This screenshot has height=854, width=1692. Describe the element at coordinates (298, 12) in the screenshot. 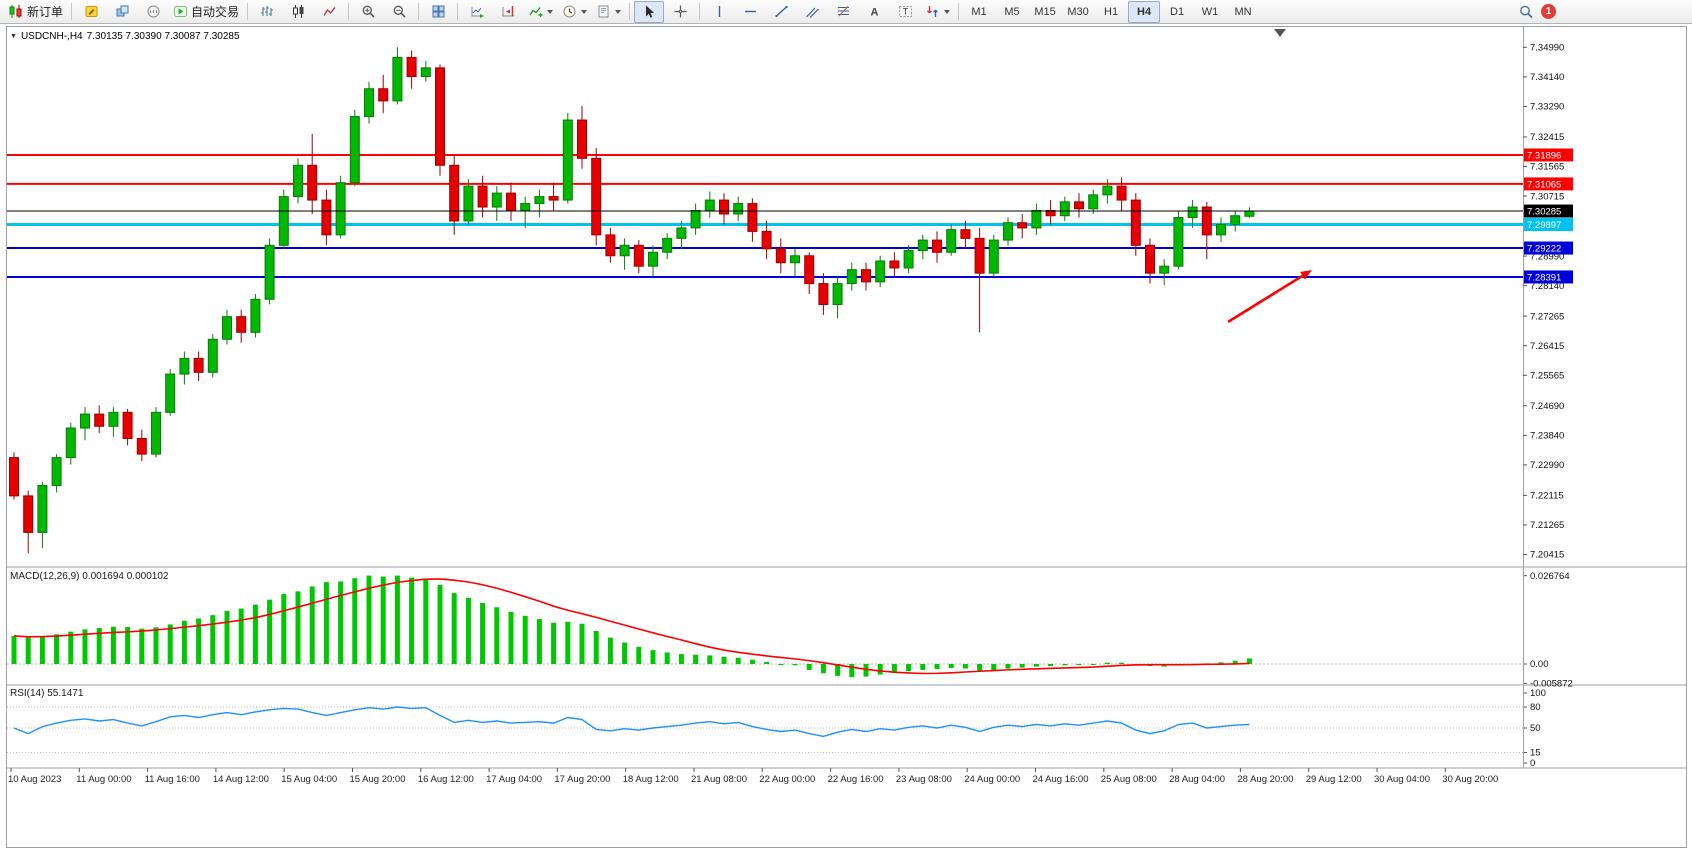

I see `candlestick-chart-button` at that location.